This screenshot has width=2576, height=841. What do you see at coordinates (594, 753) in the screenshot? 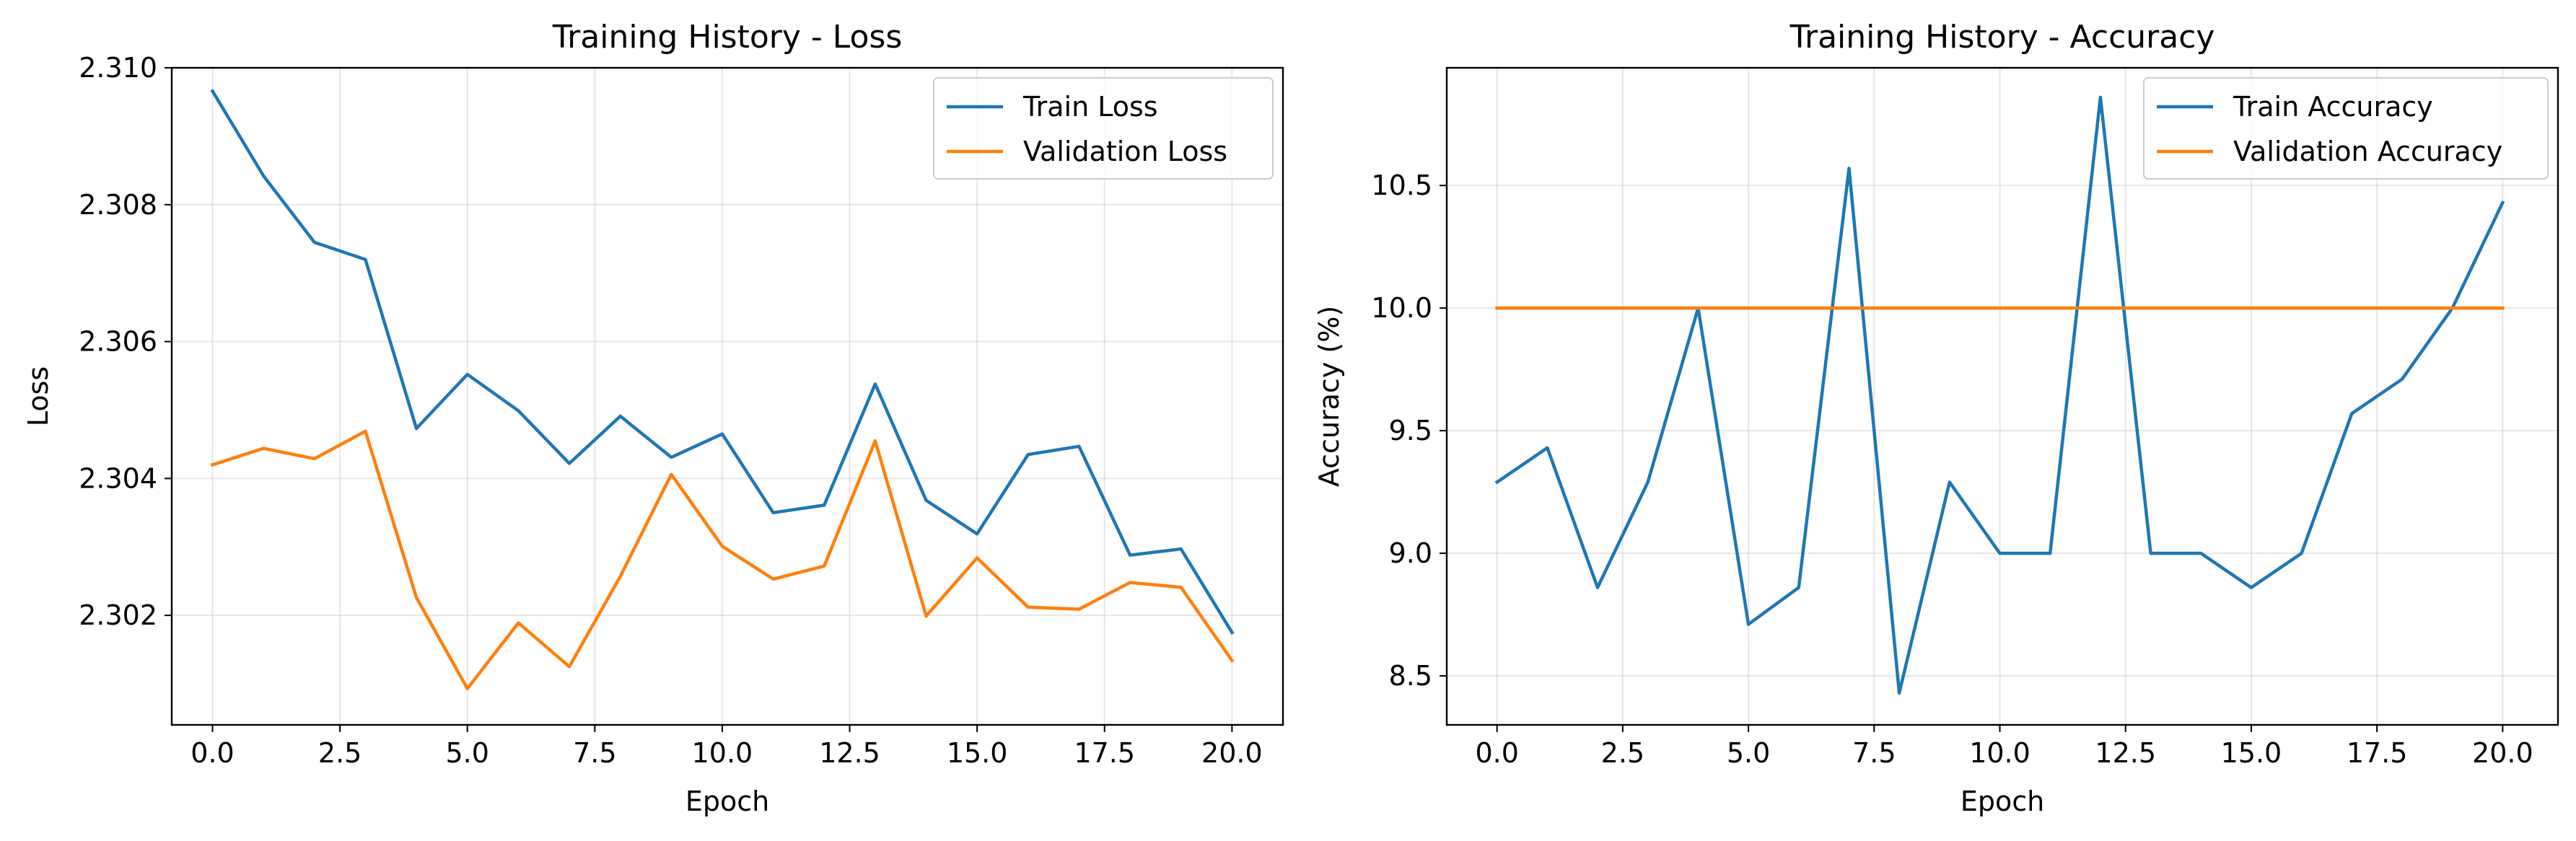
I see `loss-x-tick-label-3: 7.5` at bounding box center [594, 753].